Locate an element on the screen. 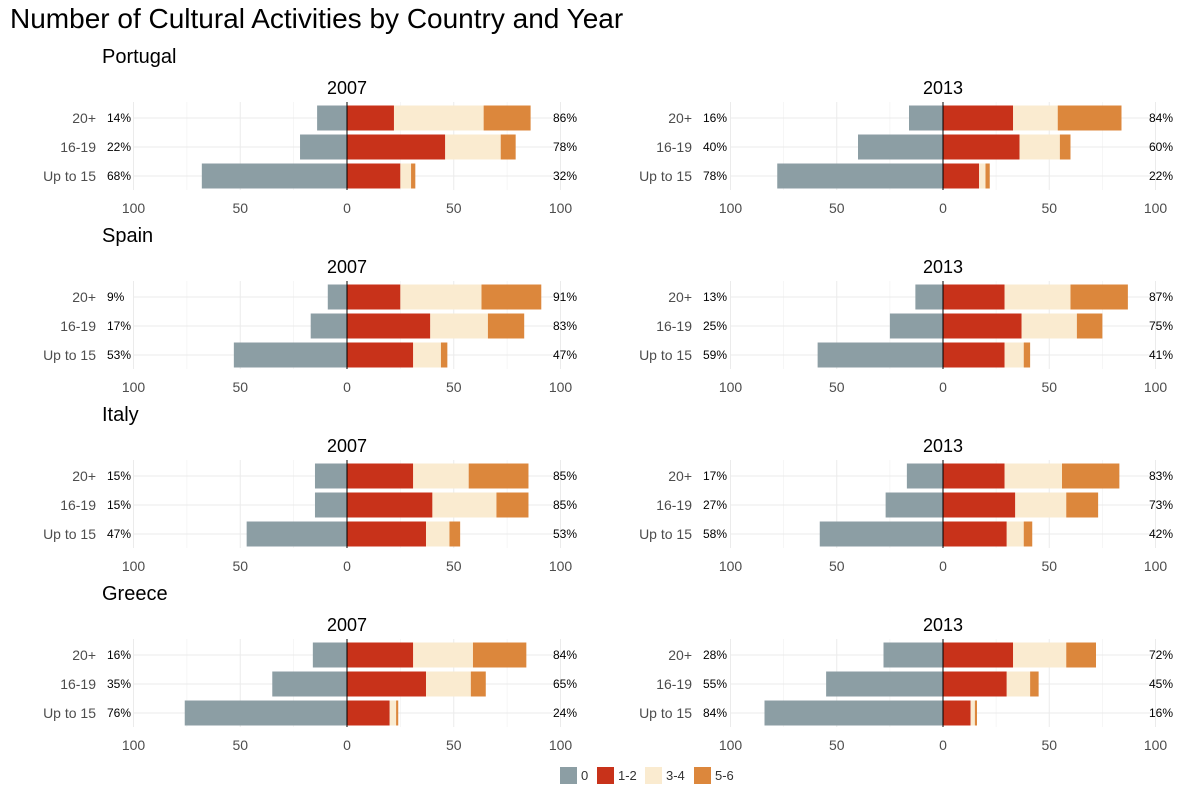  right-percent-label: 73% is located at coordinates (1161, 505).